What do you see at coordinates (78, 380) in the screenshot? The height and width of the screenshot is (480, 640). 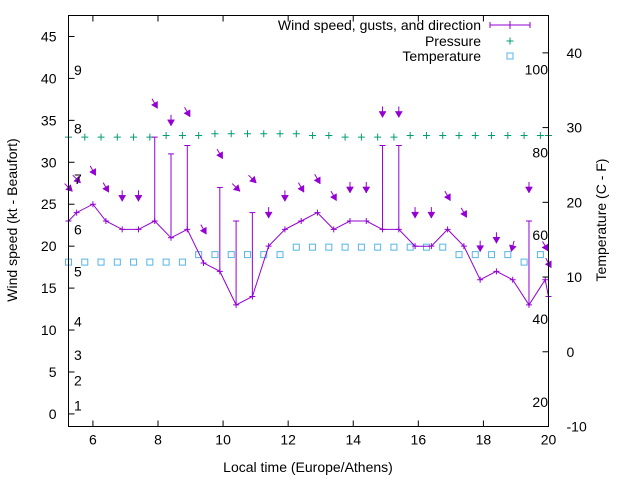 I see `beaufort-label: 2` at bounding box center [78, 380].